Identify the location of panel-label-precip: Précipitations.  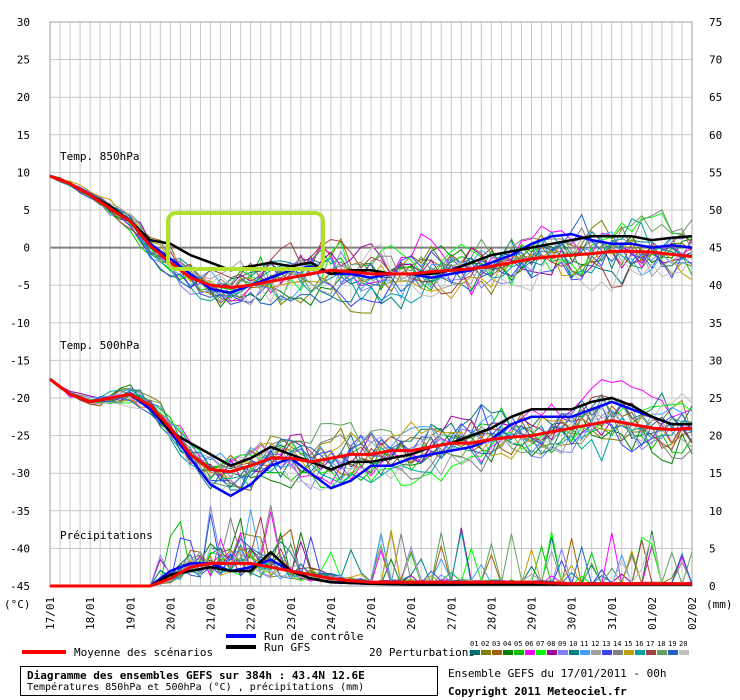
(106, 535).